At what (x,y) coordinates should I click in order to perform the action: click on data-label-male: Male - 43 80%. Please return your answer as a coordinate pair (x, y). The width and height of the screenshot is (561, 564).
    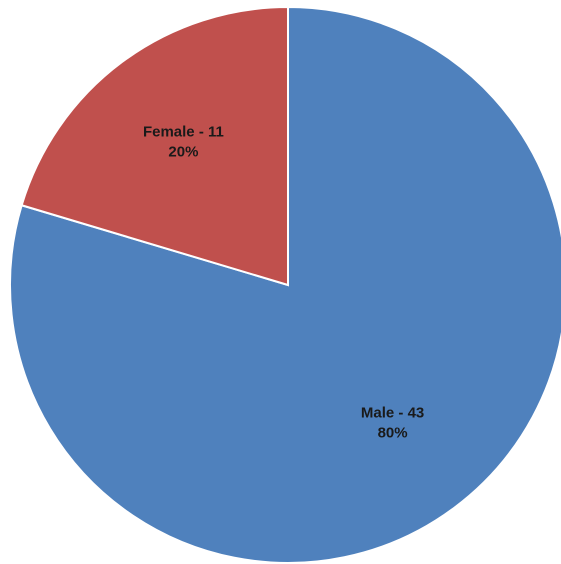
    Looking at the image, I should click on (392, 422).